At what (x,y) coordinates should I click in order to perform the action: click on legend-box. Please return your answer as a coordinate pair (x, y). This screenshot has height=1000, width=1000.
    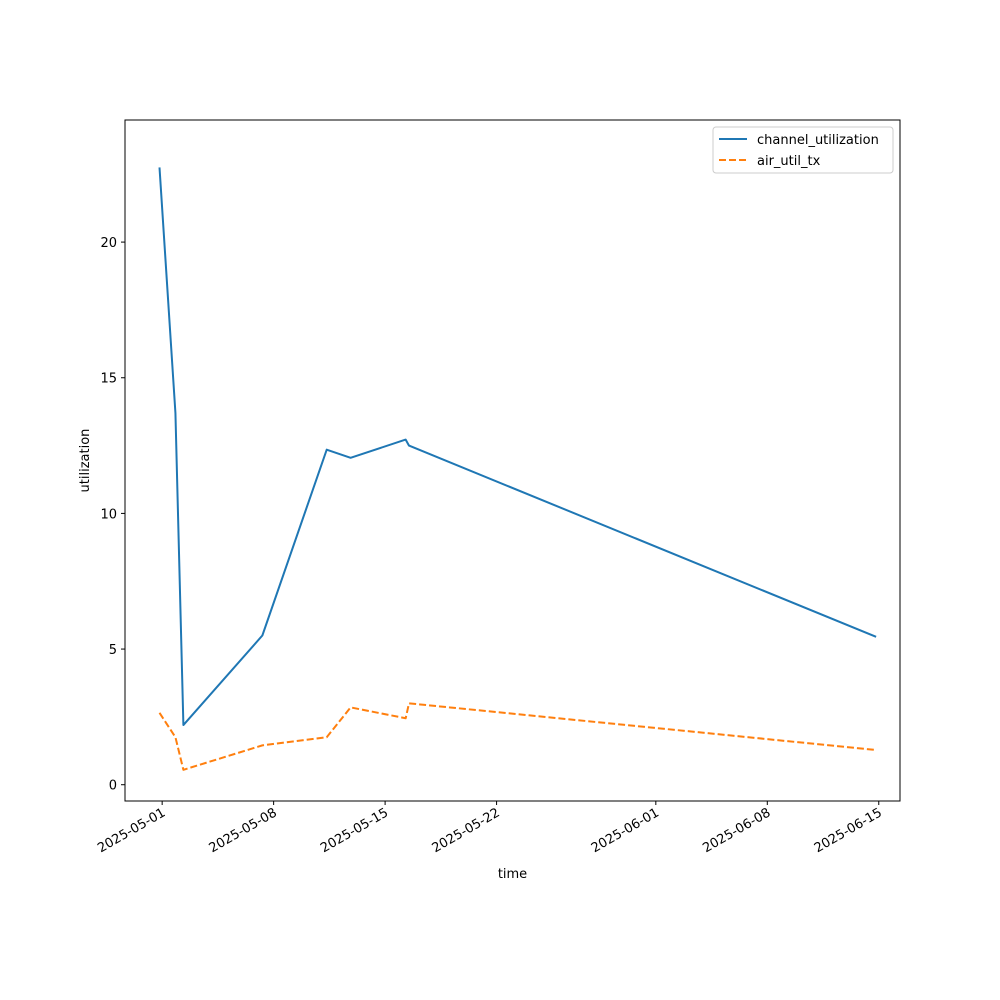
    Looking at the image, I should click on (803, 150).